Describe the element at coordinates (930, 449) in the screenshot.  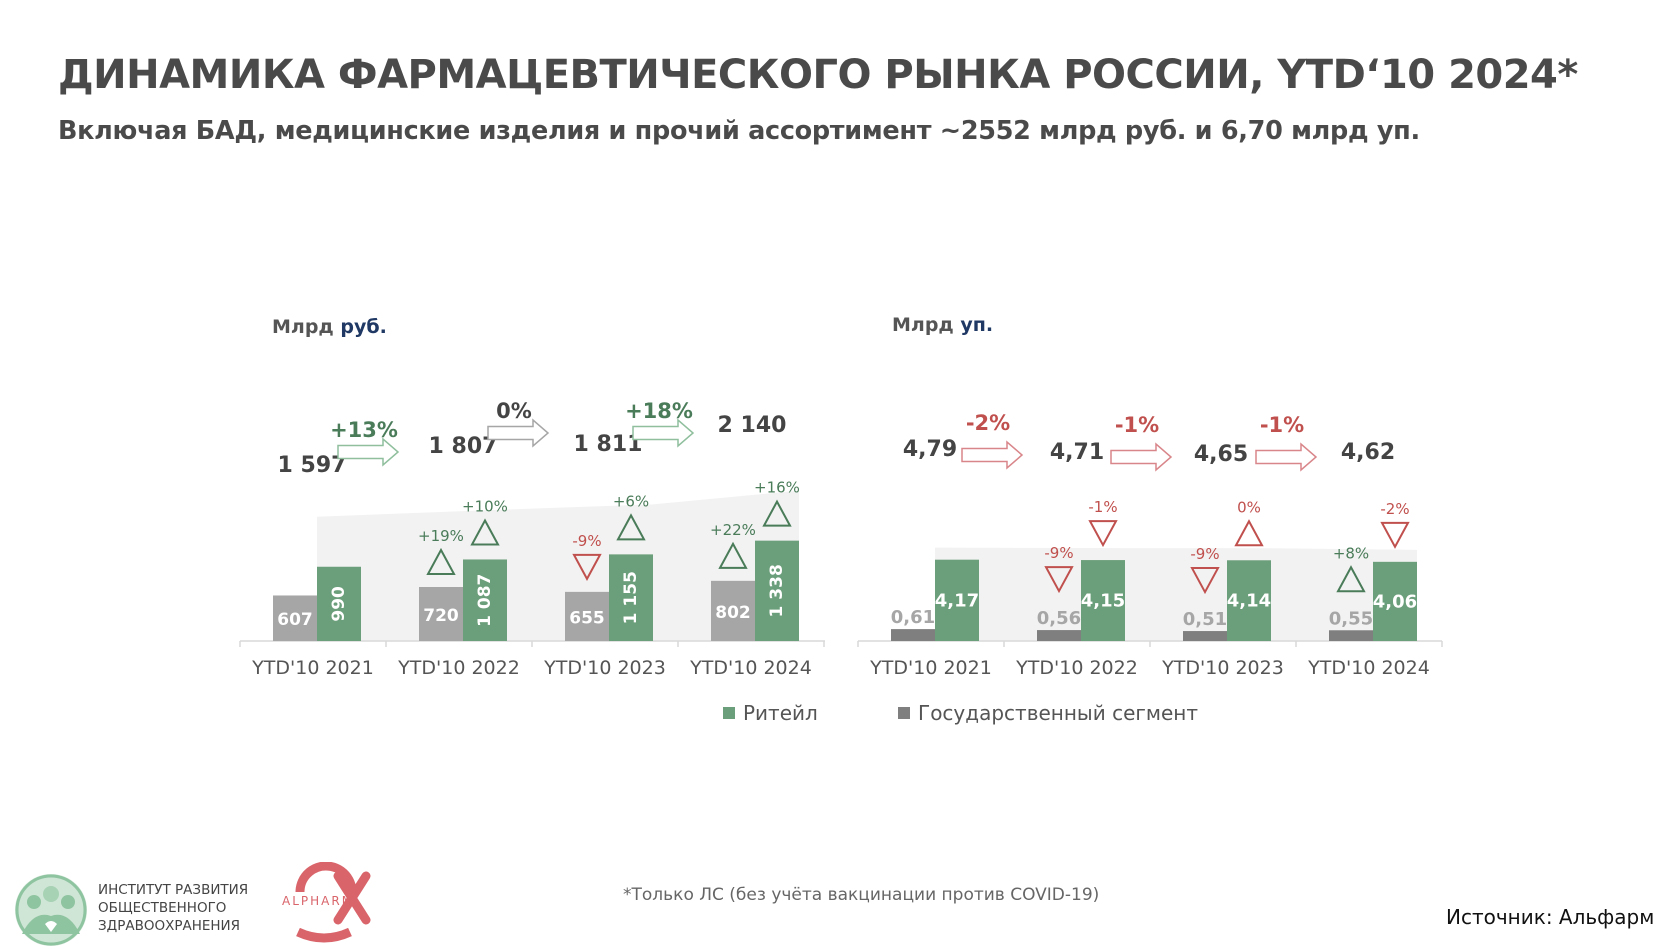
I see `chart-pack-total-value: 4,79` at that location.